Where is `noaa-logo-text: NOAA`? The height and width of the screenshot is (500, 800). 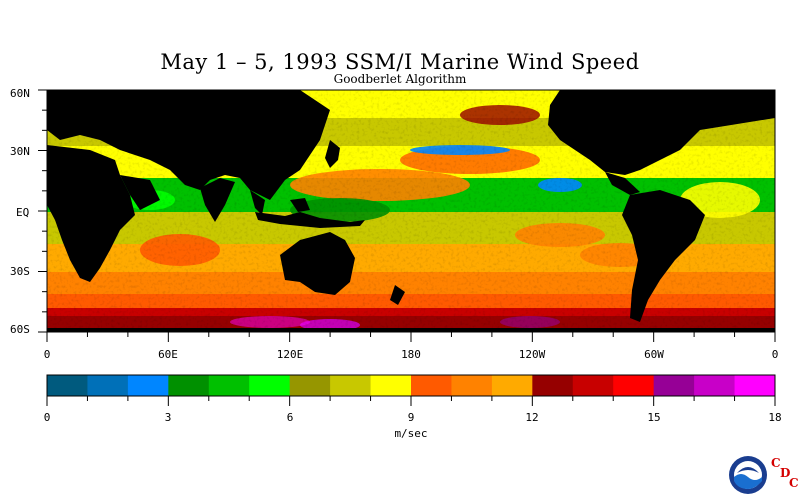 noaa-logo-text: NOAA is located at coordinates (748, 466).